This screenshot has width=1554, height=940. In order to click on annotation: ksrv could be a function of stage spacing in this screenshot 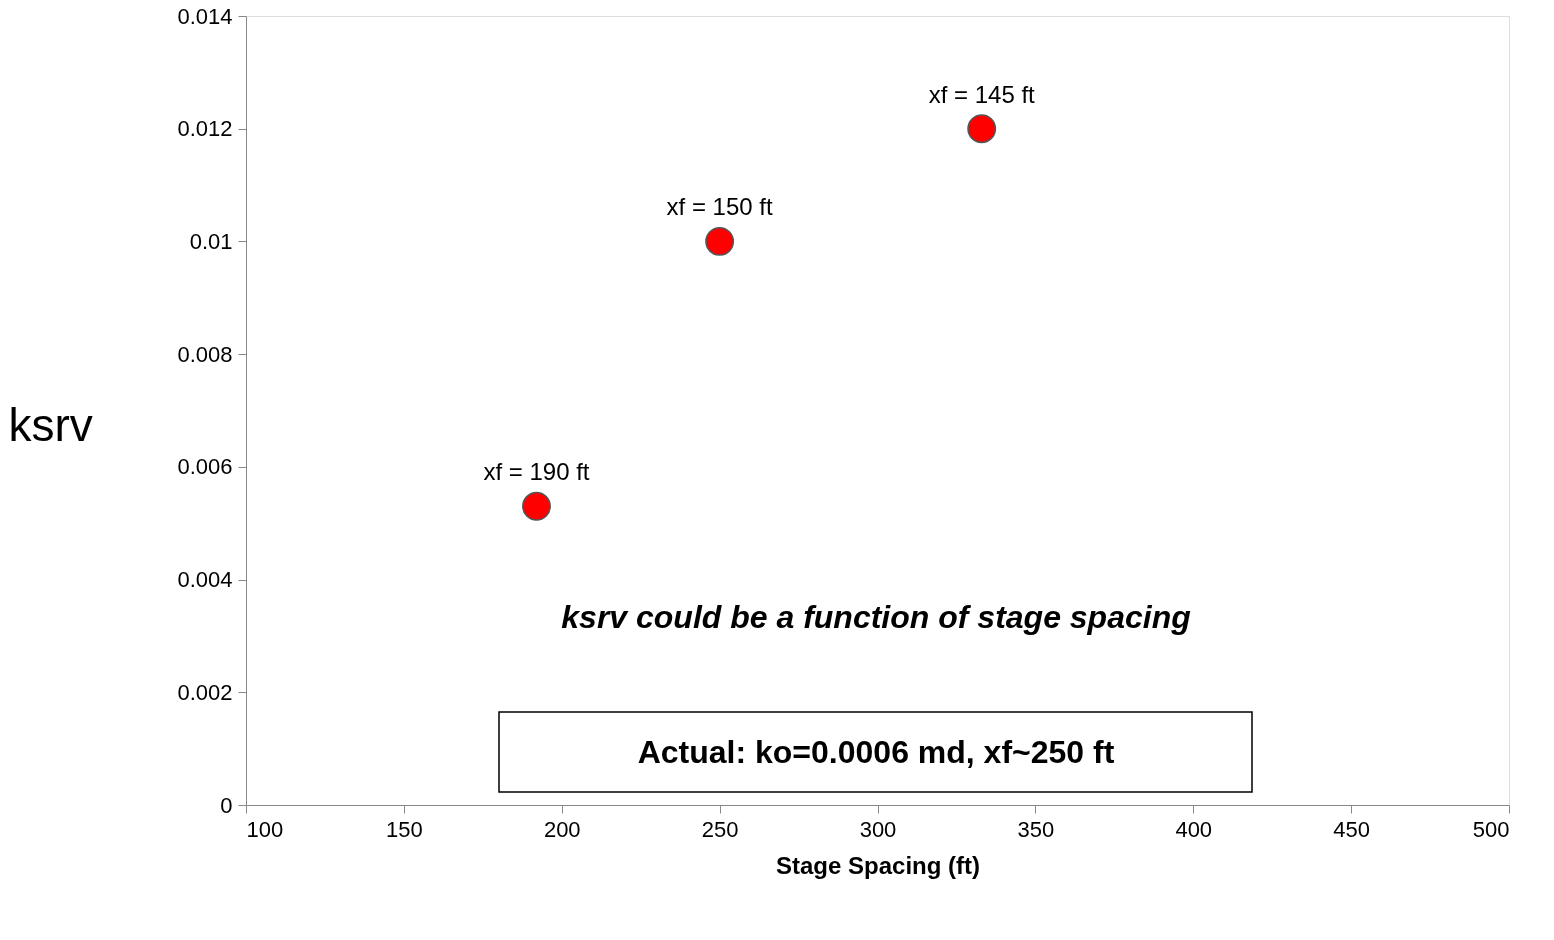, I will do `click(876, 617)`.